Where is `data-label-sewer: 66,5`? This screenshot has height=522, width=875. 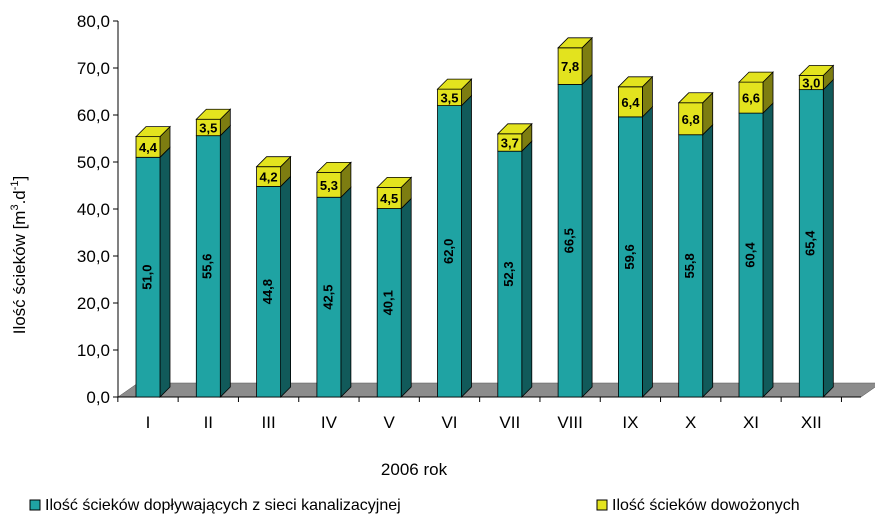
data-label-sewer: 66,5 is located at coordinates (569, 240).